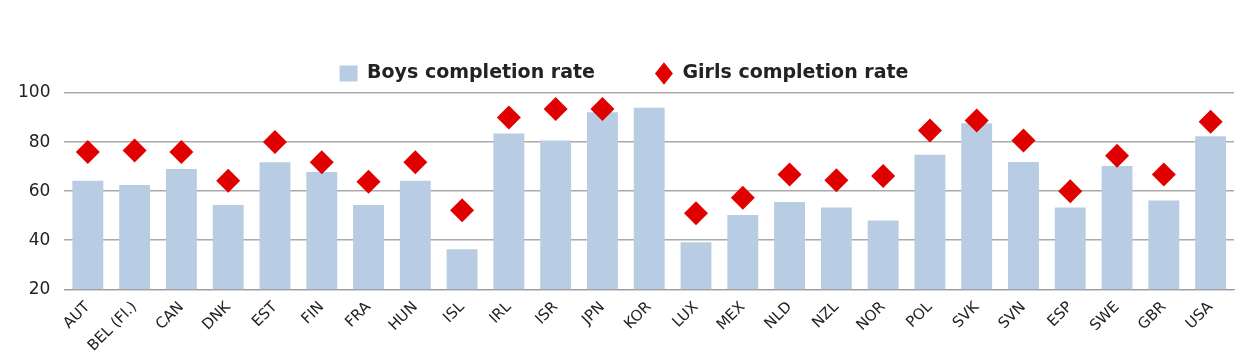  Describe the element at coordinates (39, 238) in the screenshot. I see `y-tick-label: 40` at that location.